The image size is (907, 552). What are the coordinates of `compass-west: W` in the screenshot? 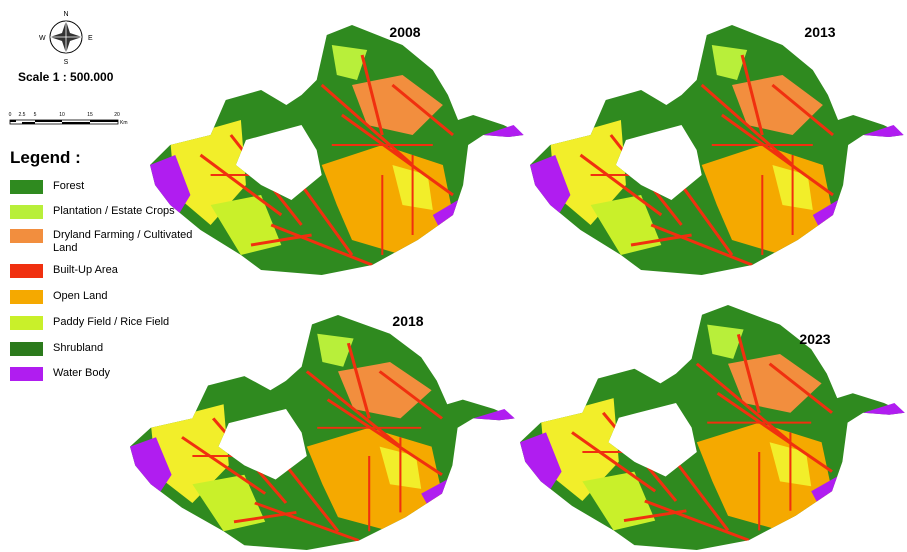 It's located at (42, 38).